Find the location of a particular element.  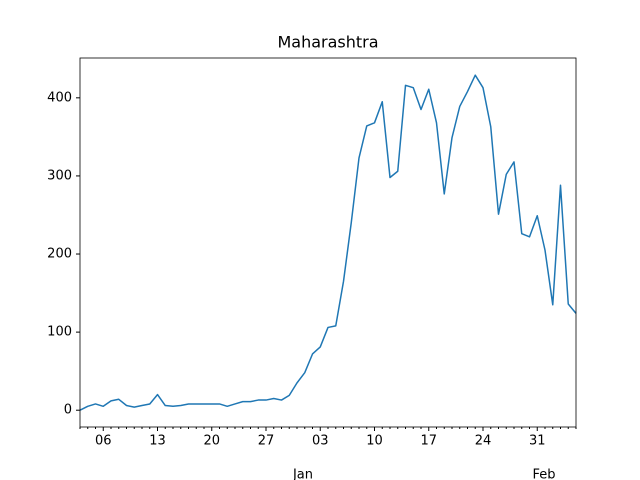

x-tick-label: 06 is located at coordinates (103, 441).